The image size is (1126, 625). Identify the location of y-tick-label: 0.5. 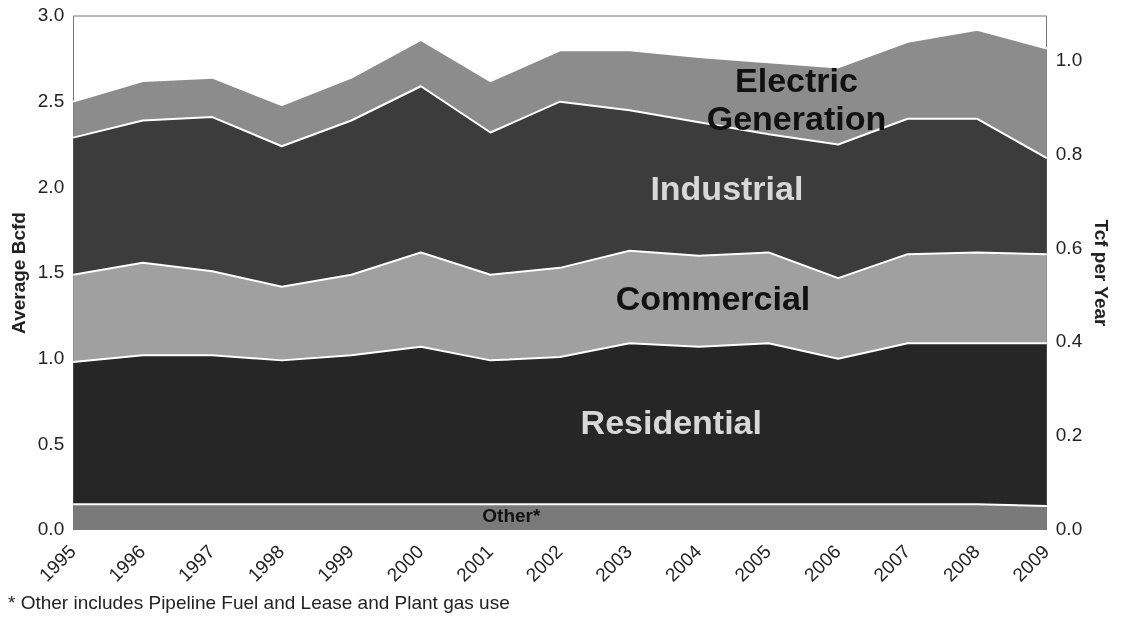
(51, 443).